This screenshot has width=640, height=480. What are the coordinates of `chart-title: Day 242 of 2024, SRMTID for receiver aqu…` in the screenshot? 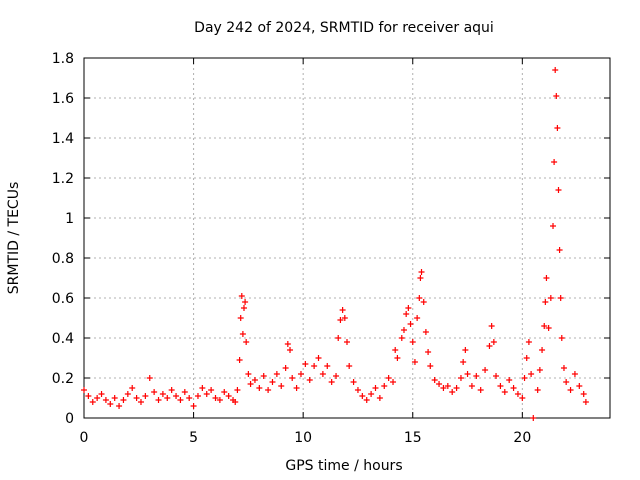 It's located at (344, 28).